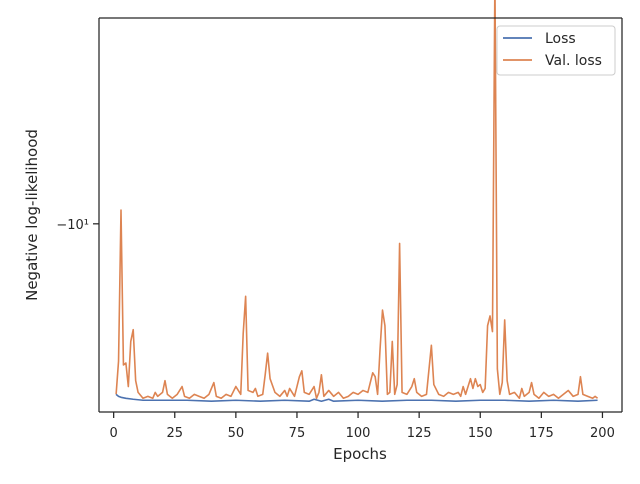 Image resolution: width=640 pixels, height=484 pixels. I want to click on x-axis-ticks: 0 25 50 75 100 125 150 175 200, so click(362, 426).